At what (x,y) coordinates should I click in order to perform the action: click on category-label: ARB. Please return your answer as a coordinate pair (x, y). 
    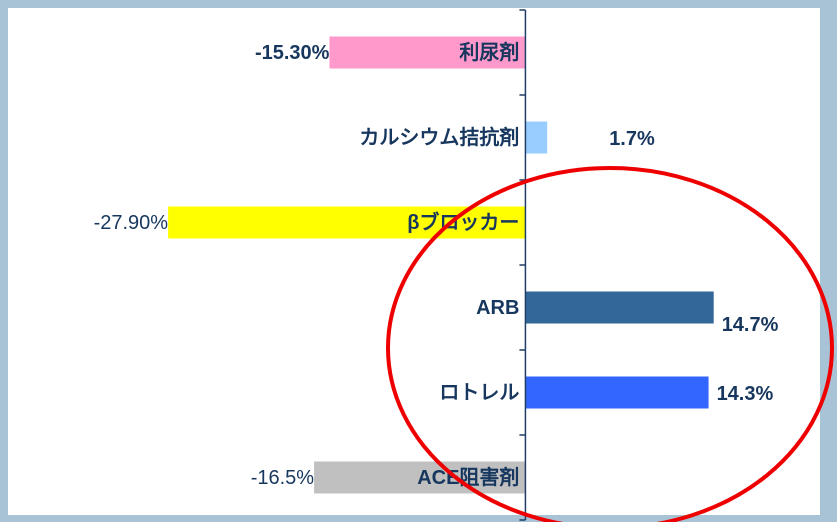
    Looking at the image, I should click on (497, 308).